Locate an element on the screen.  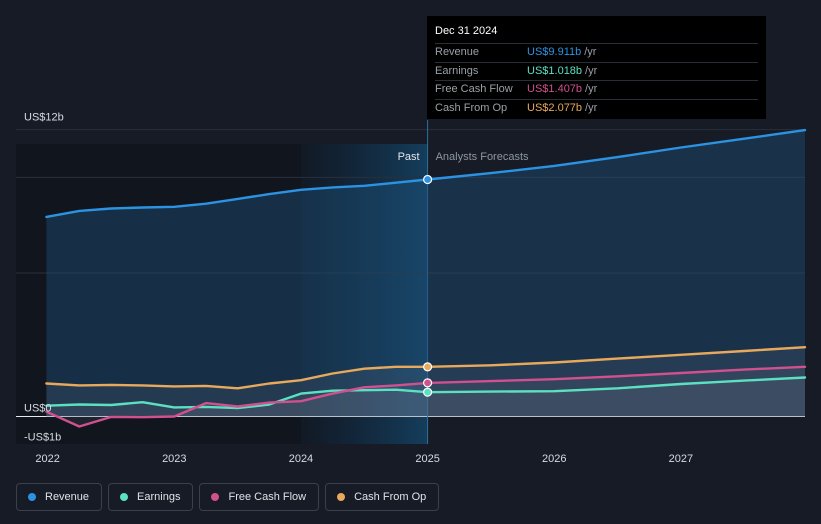
legend-item-revenue: Revenue is located at coordinates (59, 497).